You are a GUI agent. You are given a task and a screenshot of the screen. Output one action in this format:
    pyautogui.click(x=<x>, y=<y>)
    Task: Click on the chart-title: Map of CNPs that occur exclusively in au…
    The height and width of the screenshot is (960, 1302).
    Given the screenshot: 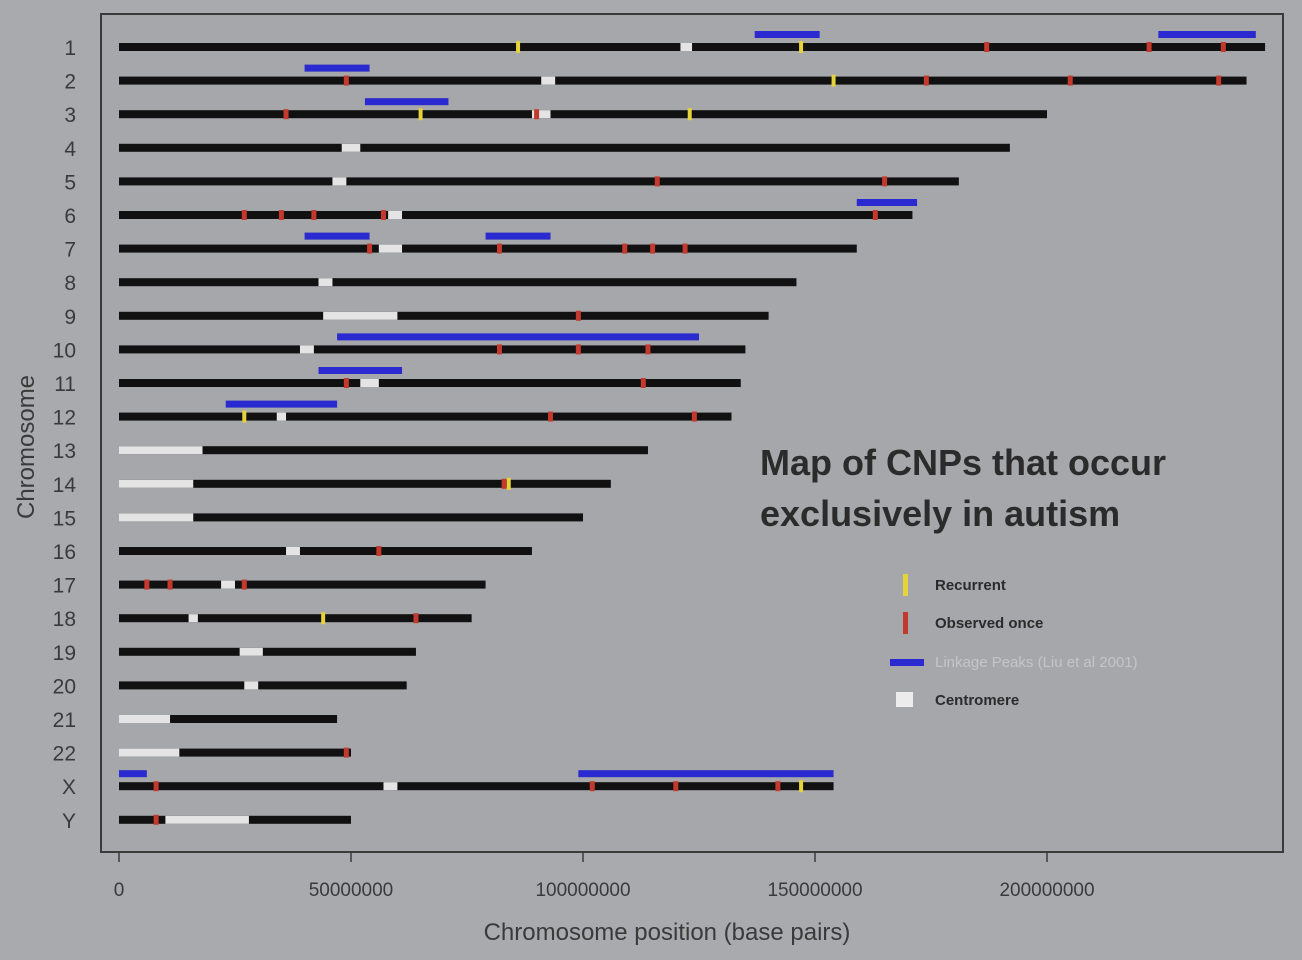 What is the action you would take?
    pyautogui.click(x=968, y=488)
    